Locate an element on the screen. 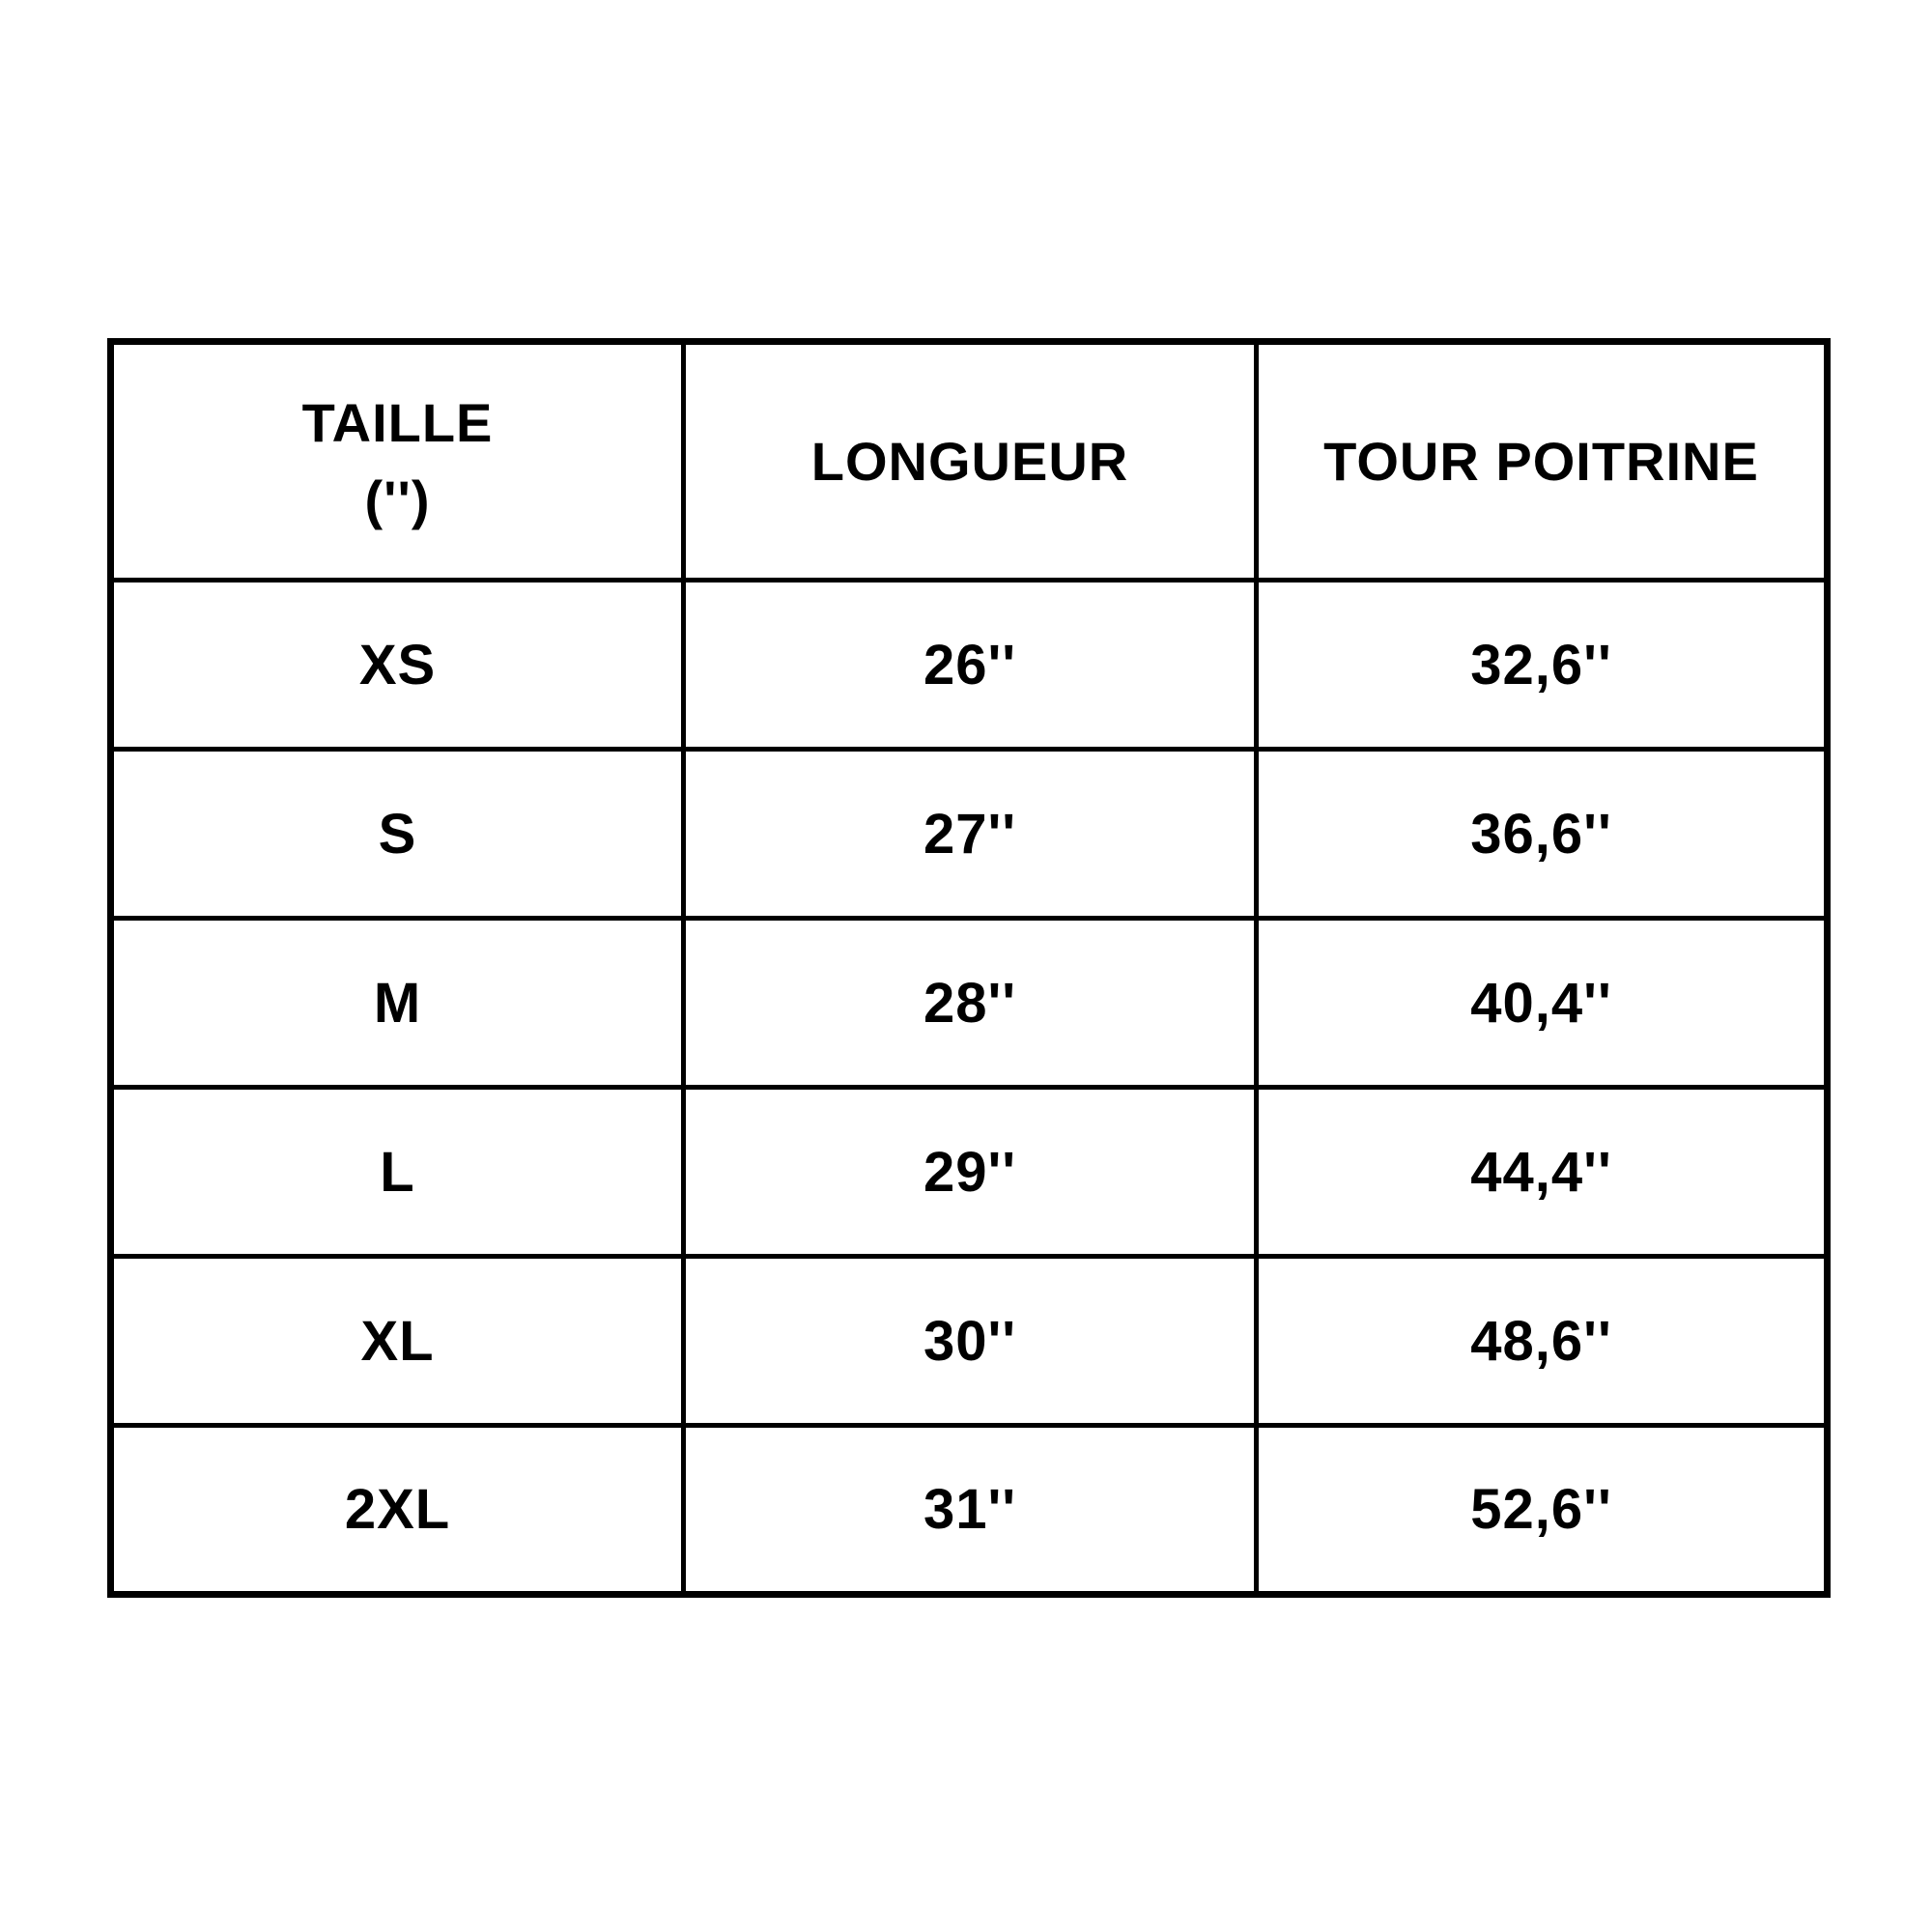 The height and width of the screenshot is (1932, 1932). table-row: XL 30'' 48,6'' is located at coordinates (969, 1341).